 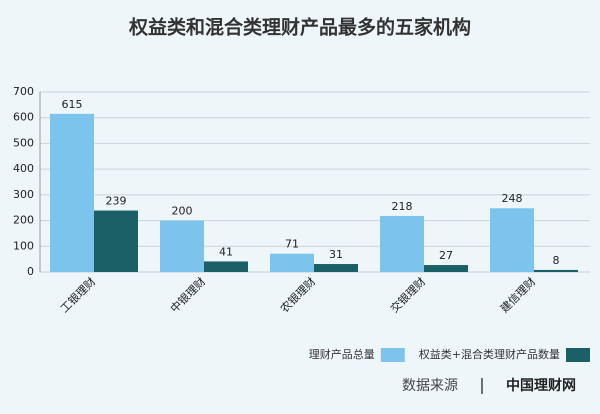 I want to click on value-label: 31, so click(x=336, y=254).